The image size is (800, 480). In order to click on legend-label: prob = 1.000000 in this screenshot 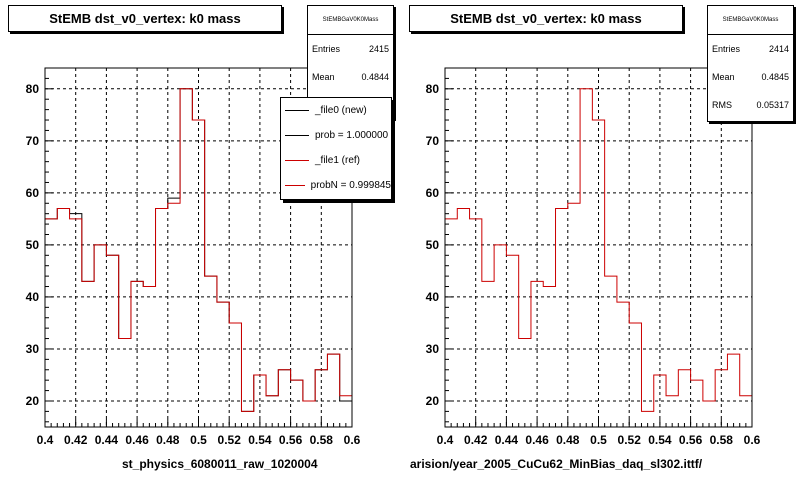, I will do `click(352, 135)`.